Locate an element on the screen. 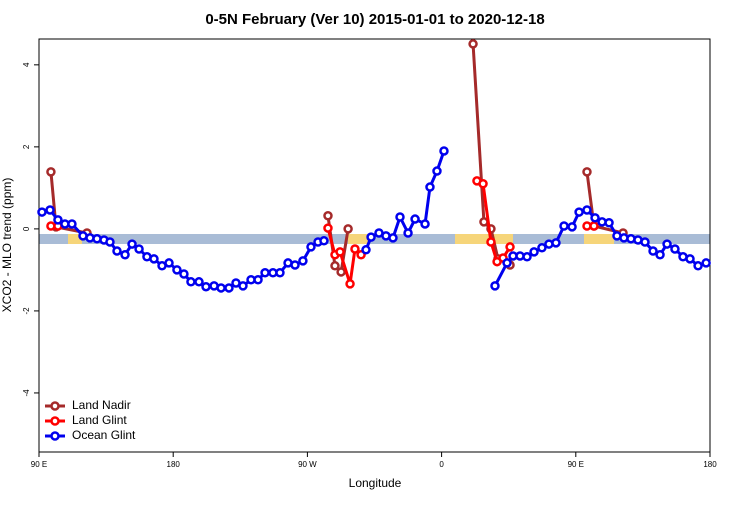  legend-label: Land Nadir is located at coordinates (101, 405).